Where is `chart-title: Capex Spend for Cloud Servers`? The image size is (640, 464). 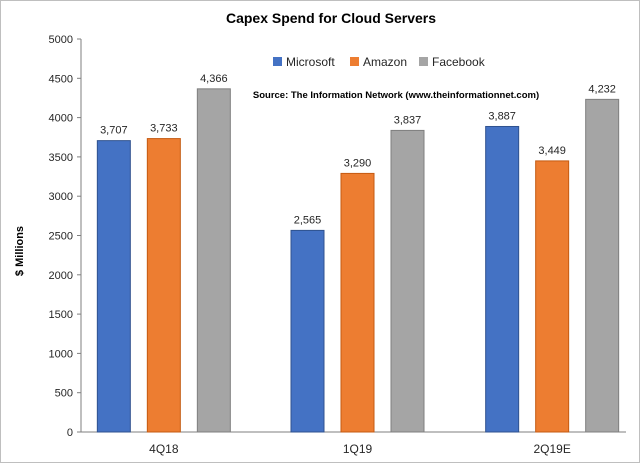
chart-title: Capex Spend for Cloud Servers is located at coordinates (331, 18).